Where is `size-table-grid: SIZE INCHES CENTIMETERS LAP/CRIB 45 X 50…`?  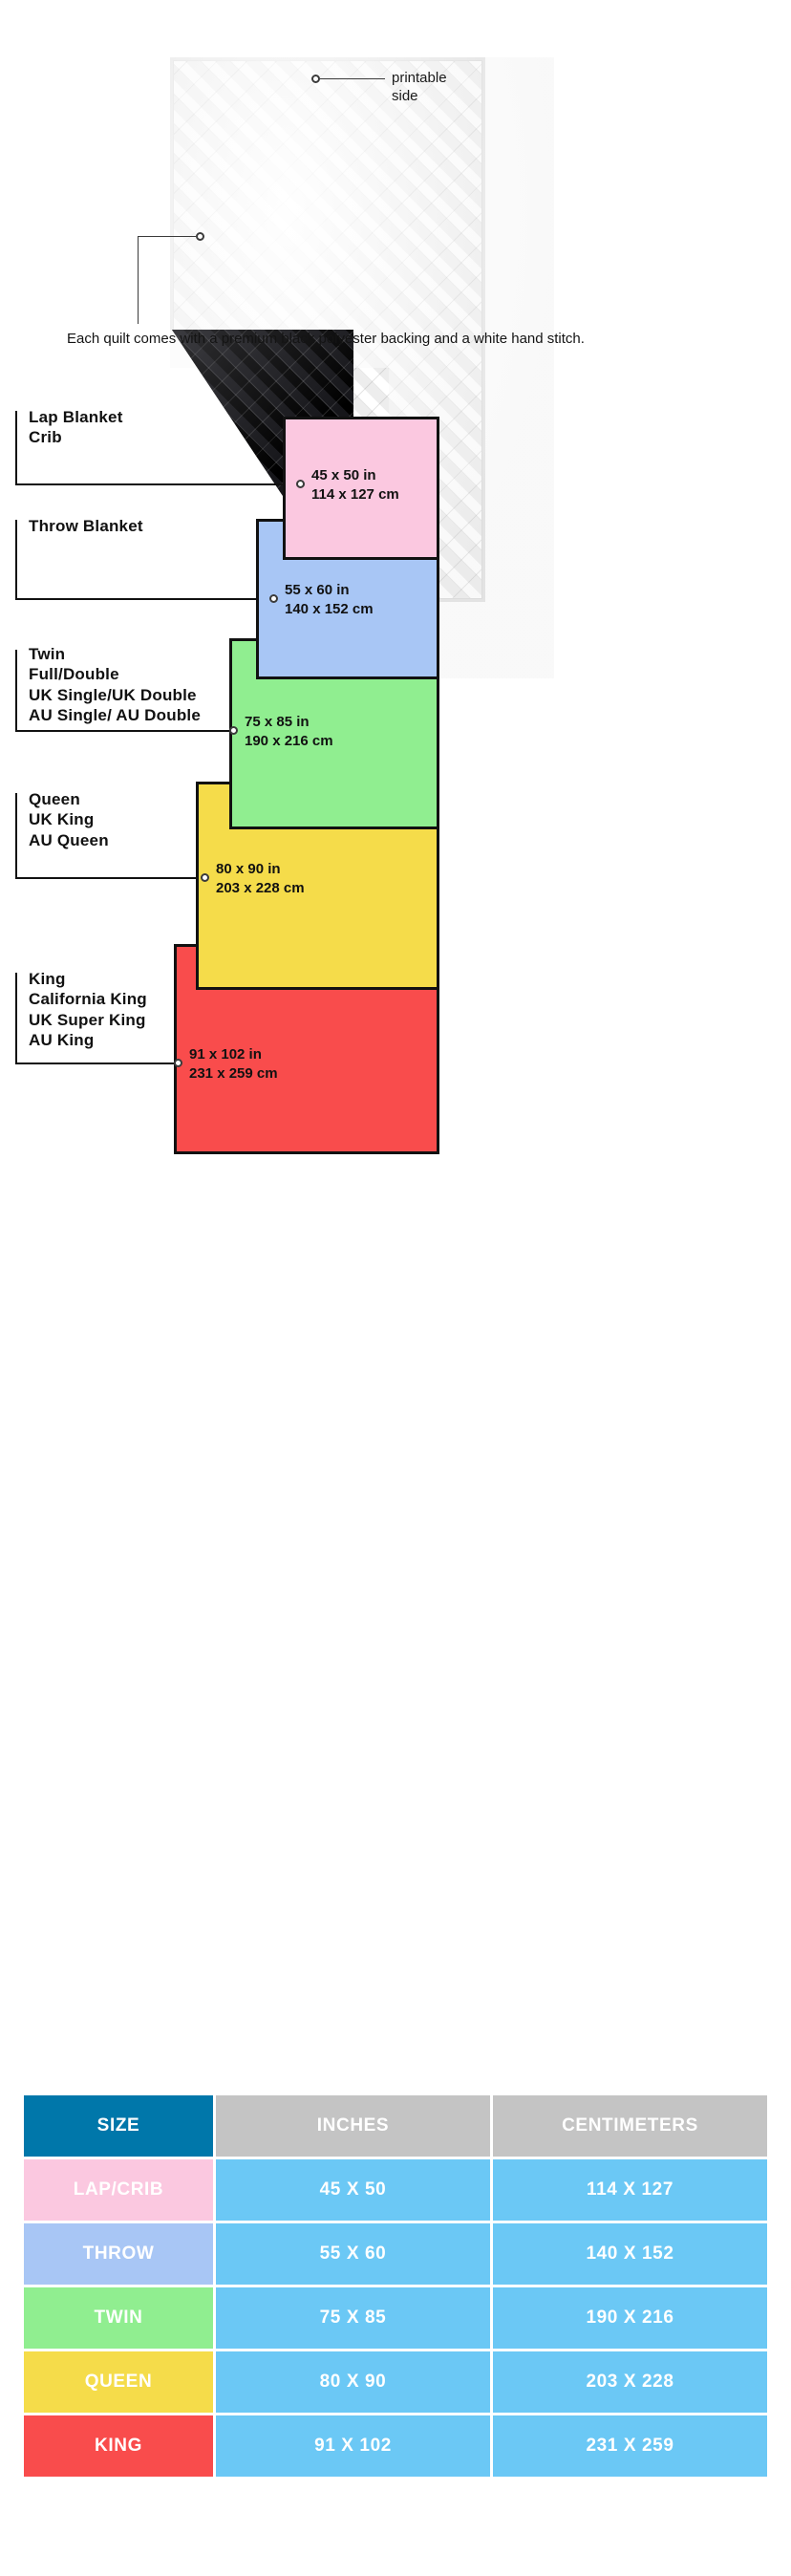 size-table-grid: SIZE INCHES CENTIMETERS LAP/CRIB 45 X 50… is located at coordinates (395, 2286).